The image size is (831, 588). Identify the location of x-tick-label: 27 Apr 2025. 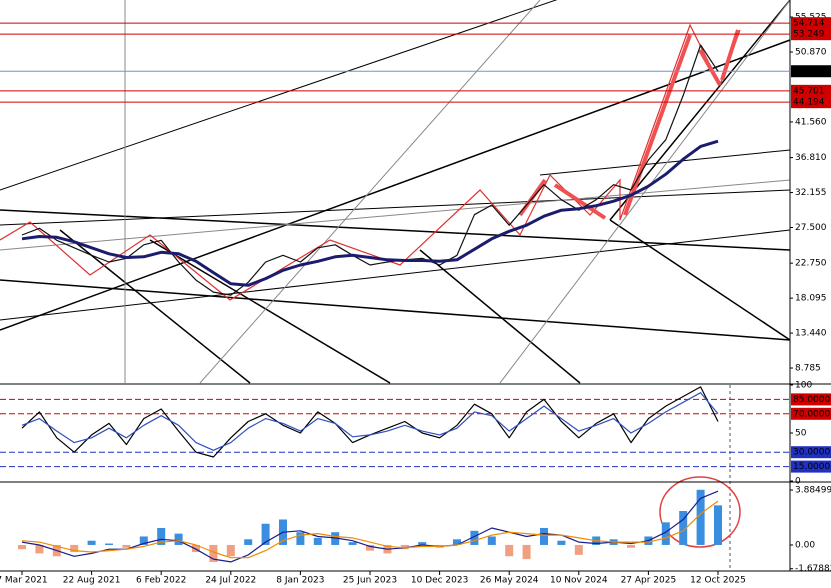
(649, 581).